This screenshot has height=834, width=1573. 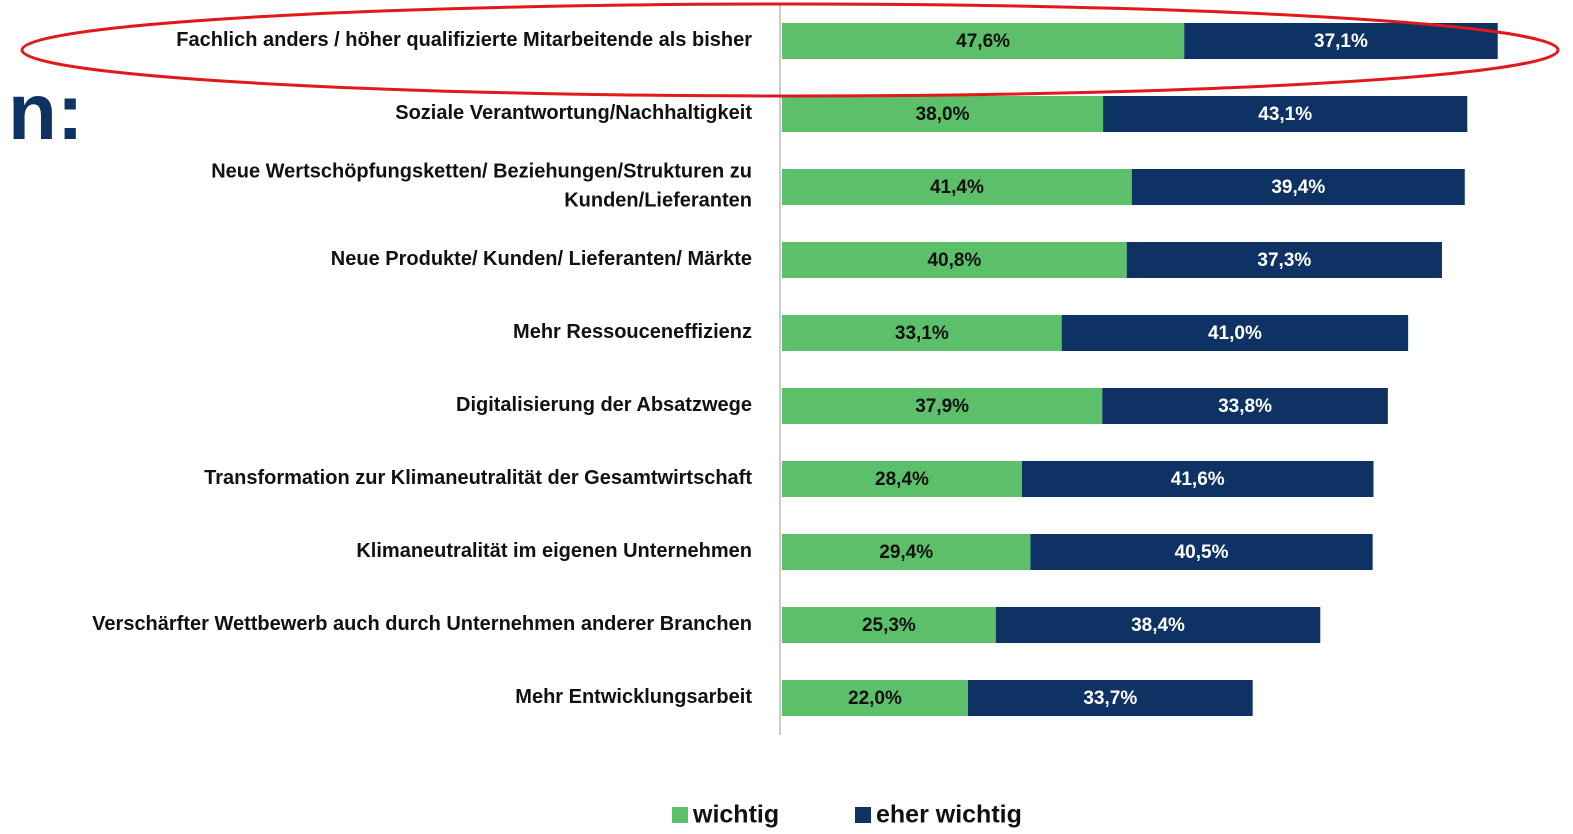 I want to click on logo: n:, so click(x=46, y=111).